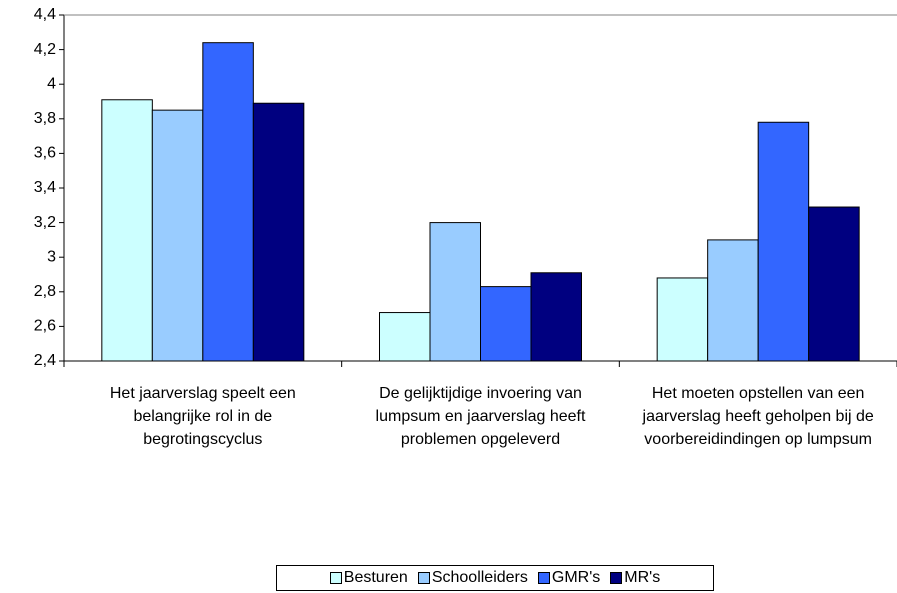  I want to click on y-tick-label: 4, so click(51, 83).